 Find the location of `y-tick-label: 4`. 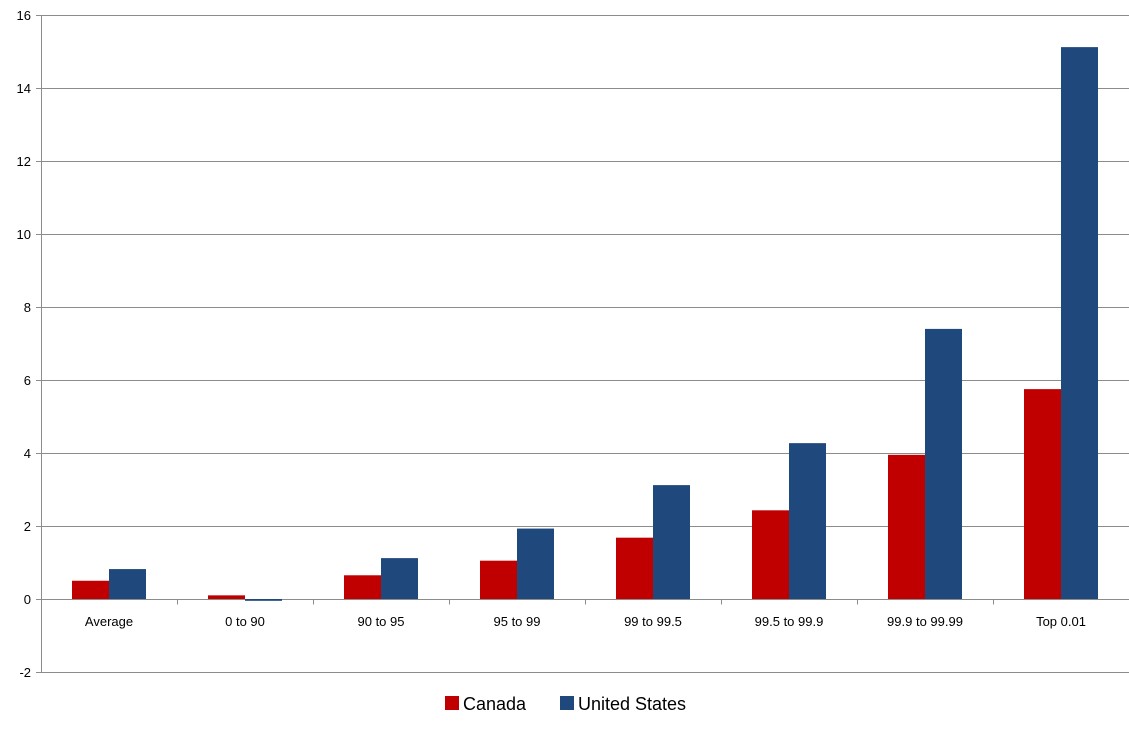

y-tick-label: 4 is located at coordinates (27, 453).